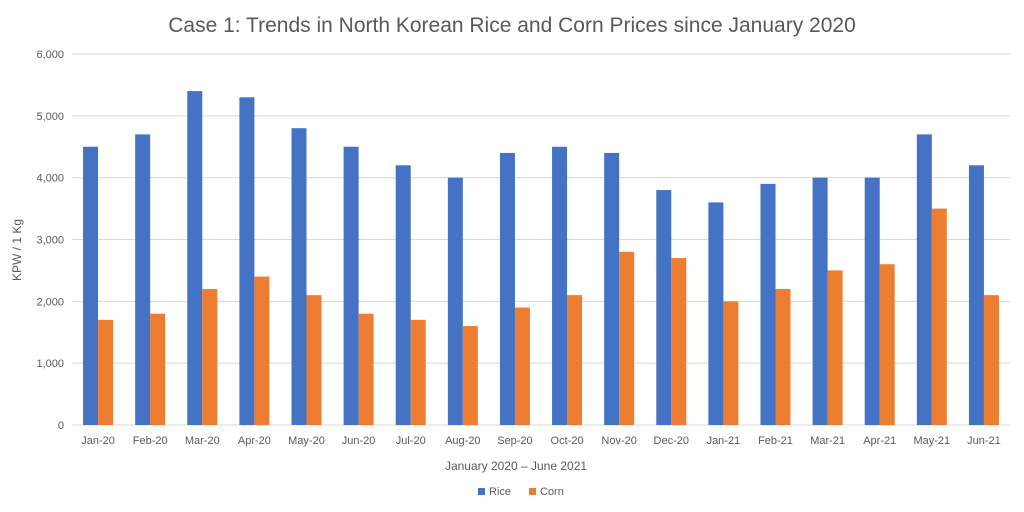 Image resolution: width=1024 pixels, height=512 pixels. I want to click on x-tick-label: Feb-20, so click(150, 441).